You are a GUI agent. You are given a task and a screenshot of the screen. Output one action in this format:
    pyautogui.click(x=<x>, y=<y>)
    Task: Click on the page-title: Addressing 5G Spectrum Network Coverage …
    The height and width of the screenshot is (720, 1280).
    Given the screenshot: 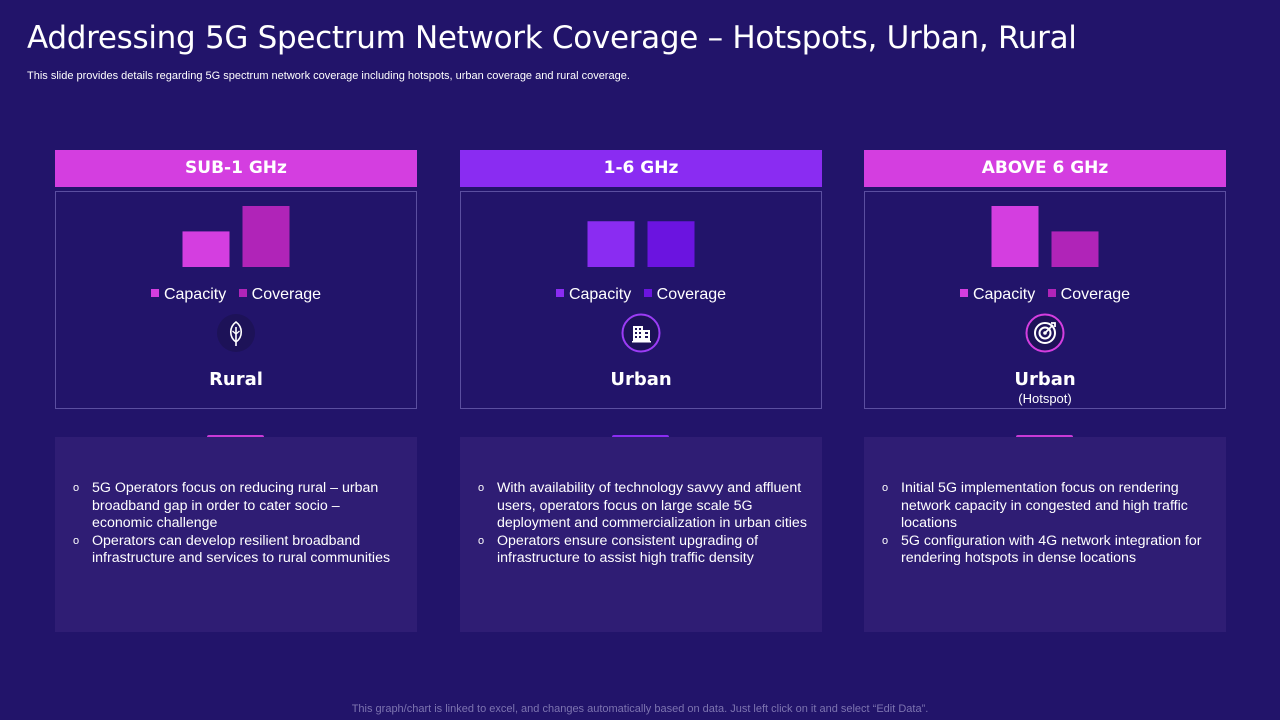 What is the action you would take?
    pyautogui.click(x=552, y=38)
    